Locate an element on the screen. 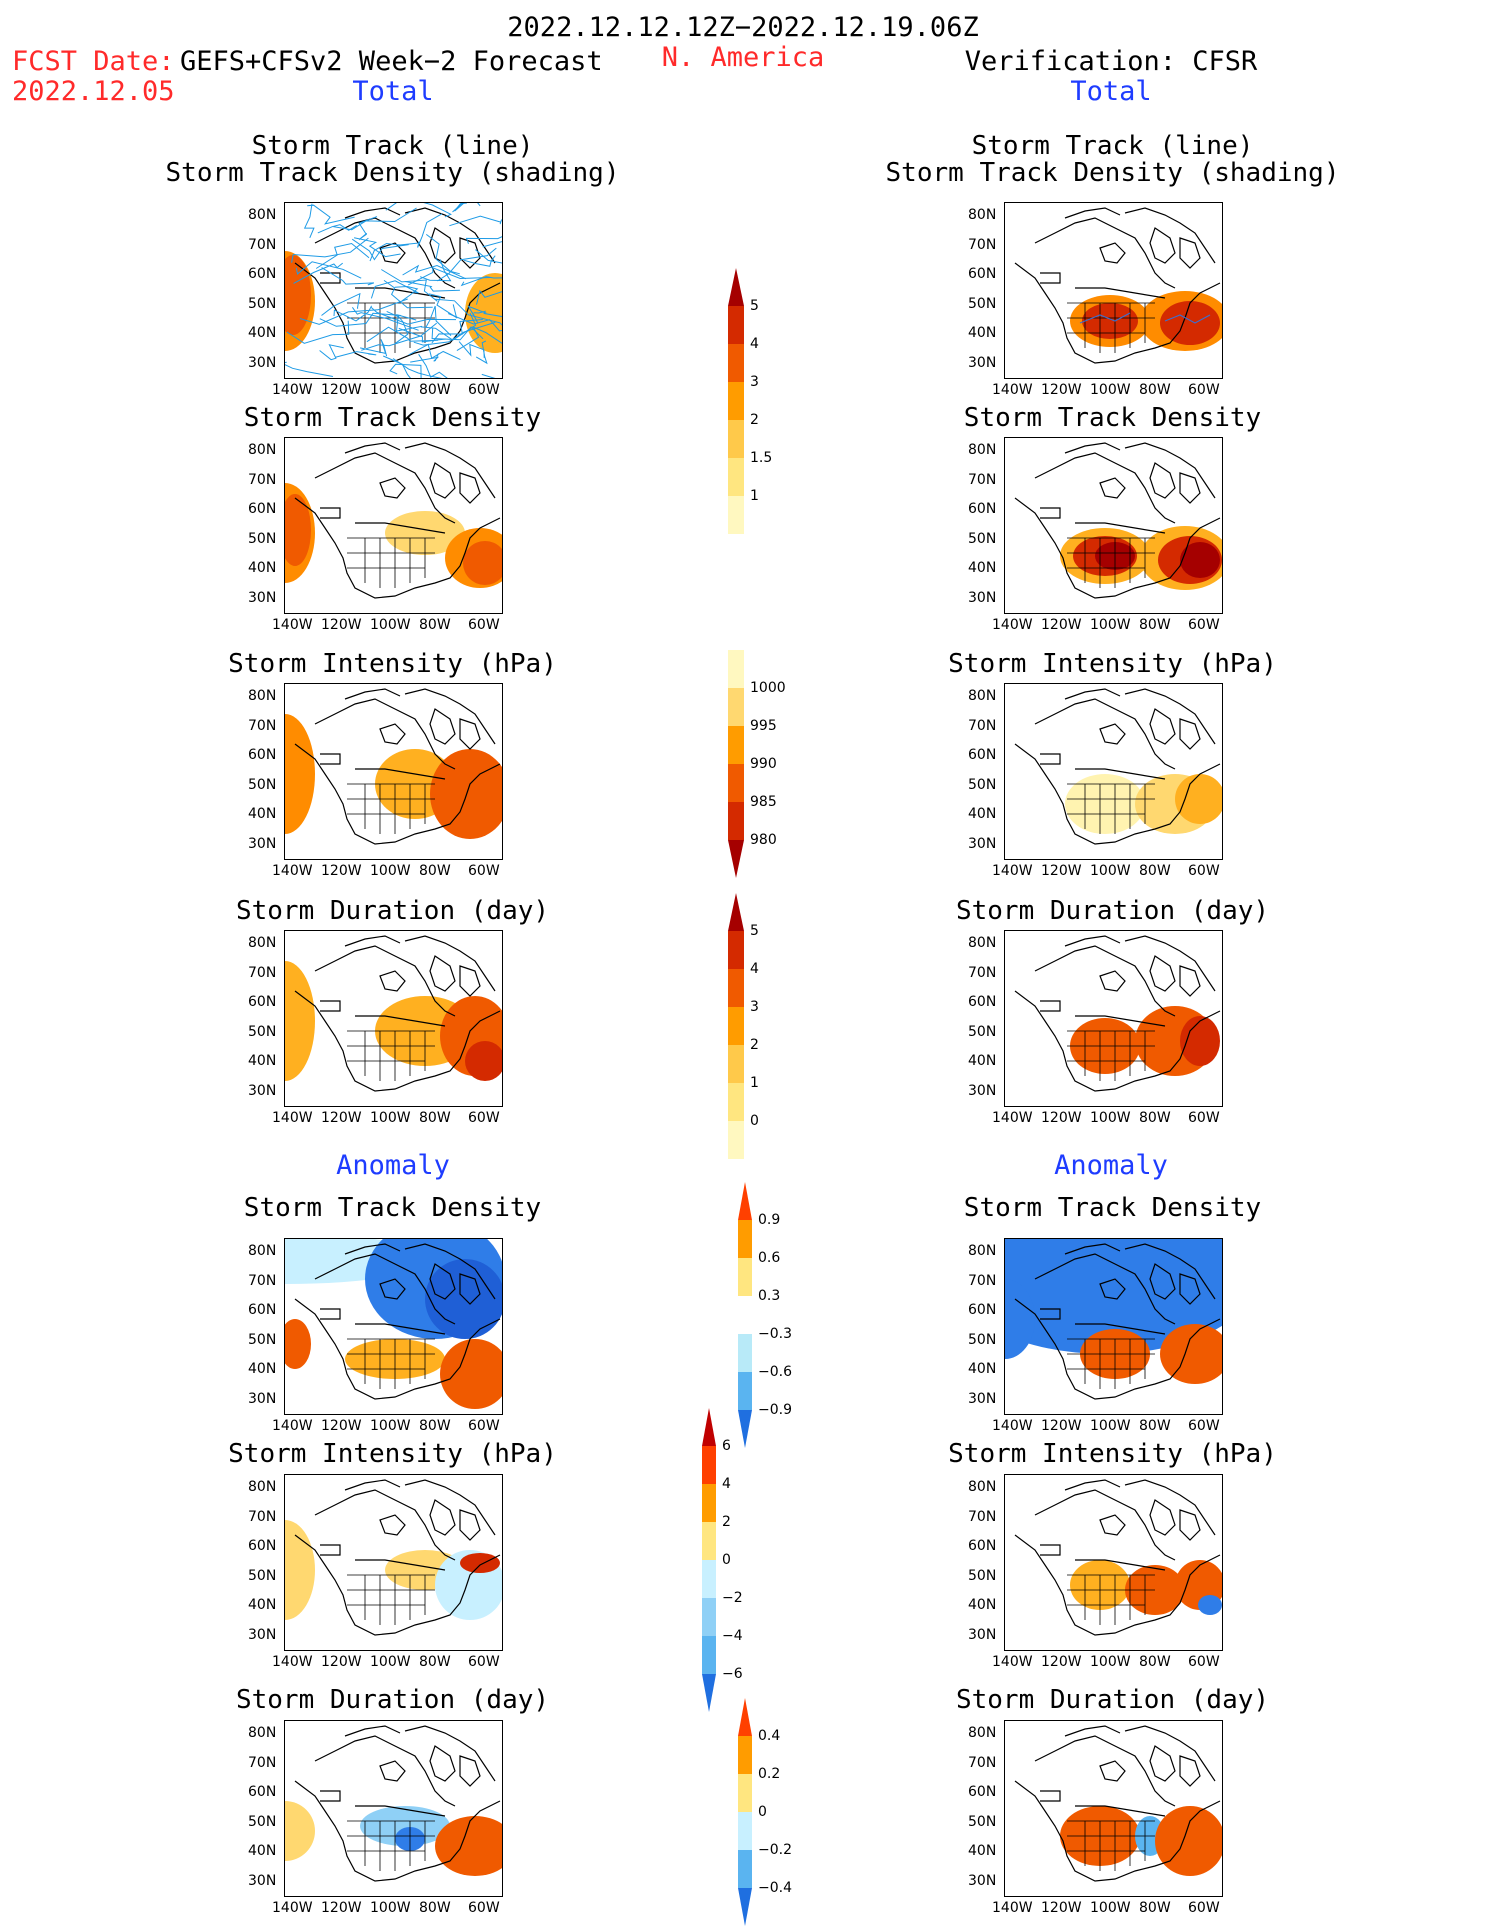 This screenshot has height=1932, width=1487. colorbar-label: 1.5 is located at coordinates (761, 458).